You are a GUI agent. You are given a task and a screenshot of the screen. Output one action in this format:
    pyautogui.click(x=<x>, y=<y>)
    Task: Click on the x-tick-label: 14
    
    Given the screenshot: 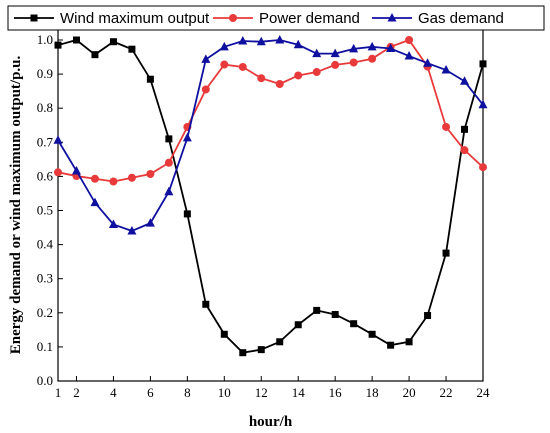 What is the action you would take?
    pyautogui.click(x=299, y=392)
    